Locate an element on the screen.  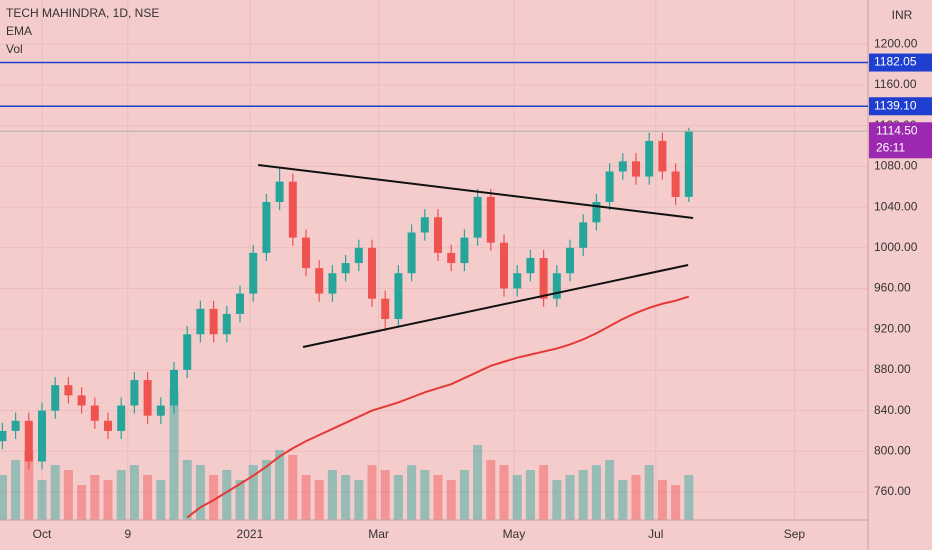
y-tick-label: 1080.00 is located at coordinates (896, 166).